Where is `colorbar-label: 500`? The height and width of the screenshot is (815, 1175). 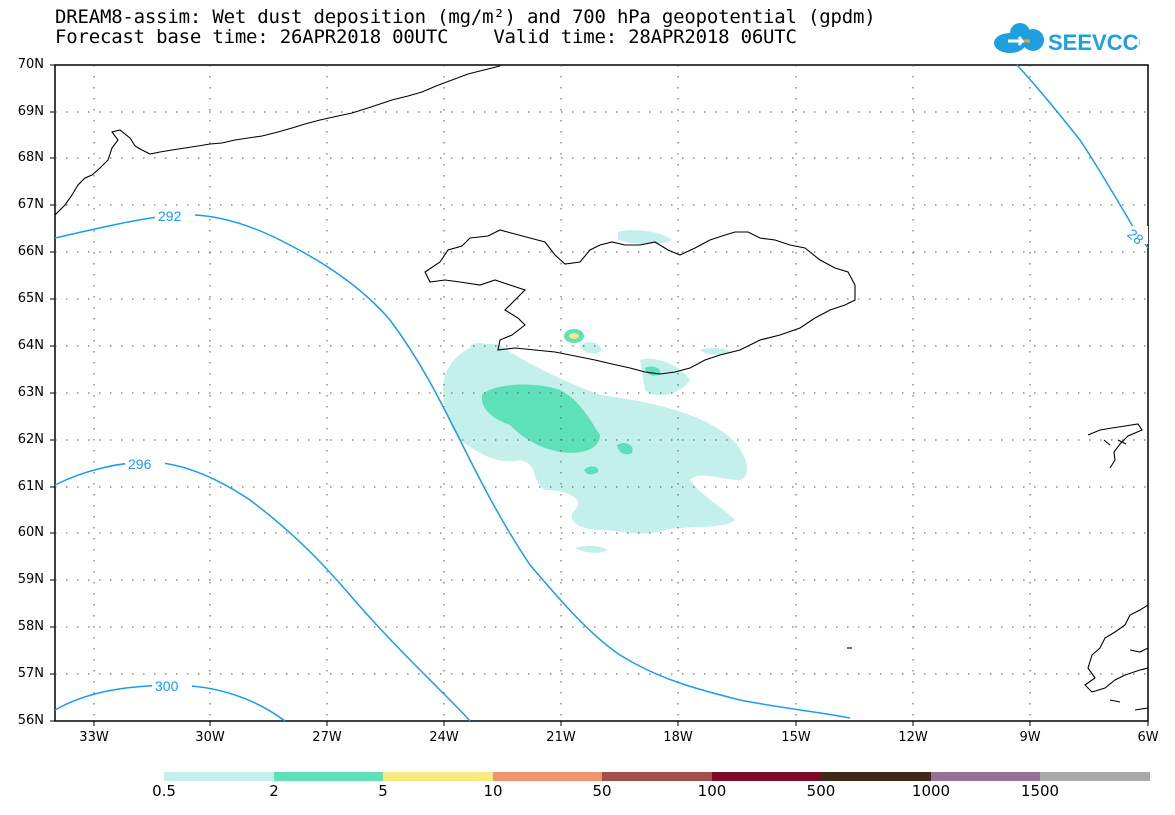
colorbar-label: 500 is located at coordinates (821, 791).